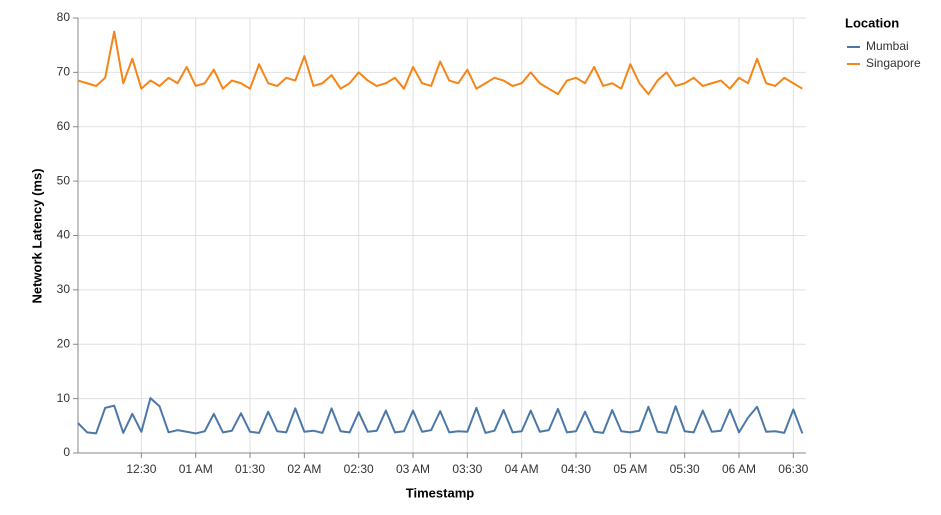 This screenshot has width=941, height=515. Describe the element at coordinates (64, 72) in the screenshot. I see `y-tick-label: 70` at that location.